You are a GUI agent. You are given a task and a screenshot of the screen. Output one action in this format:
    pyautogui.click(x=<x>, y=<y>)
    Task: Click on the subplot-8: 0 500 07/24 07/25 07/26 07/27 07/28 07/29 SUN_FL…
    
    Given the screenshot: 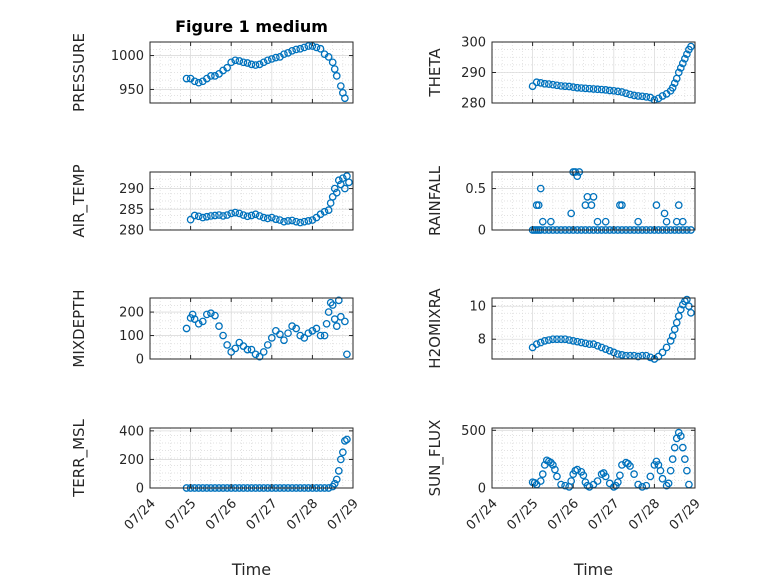 What is the action you would take?
    pyautogui.click(x=565, y=499)
    